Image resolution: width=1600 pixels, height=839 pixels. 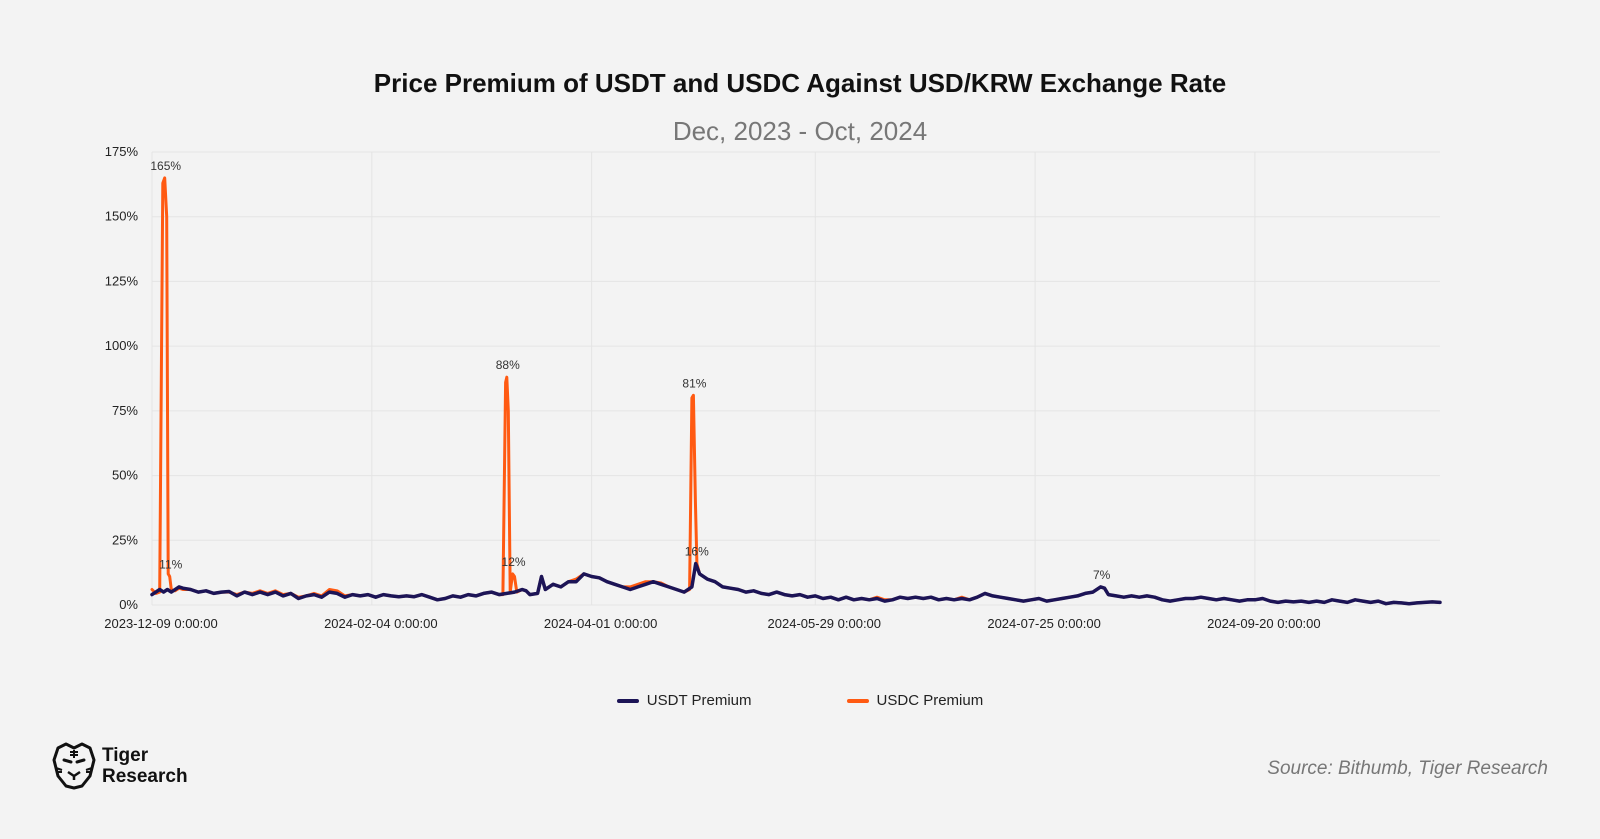 I want to click on legend-swatch-usdt, so click(x=627, y=700).